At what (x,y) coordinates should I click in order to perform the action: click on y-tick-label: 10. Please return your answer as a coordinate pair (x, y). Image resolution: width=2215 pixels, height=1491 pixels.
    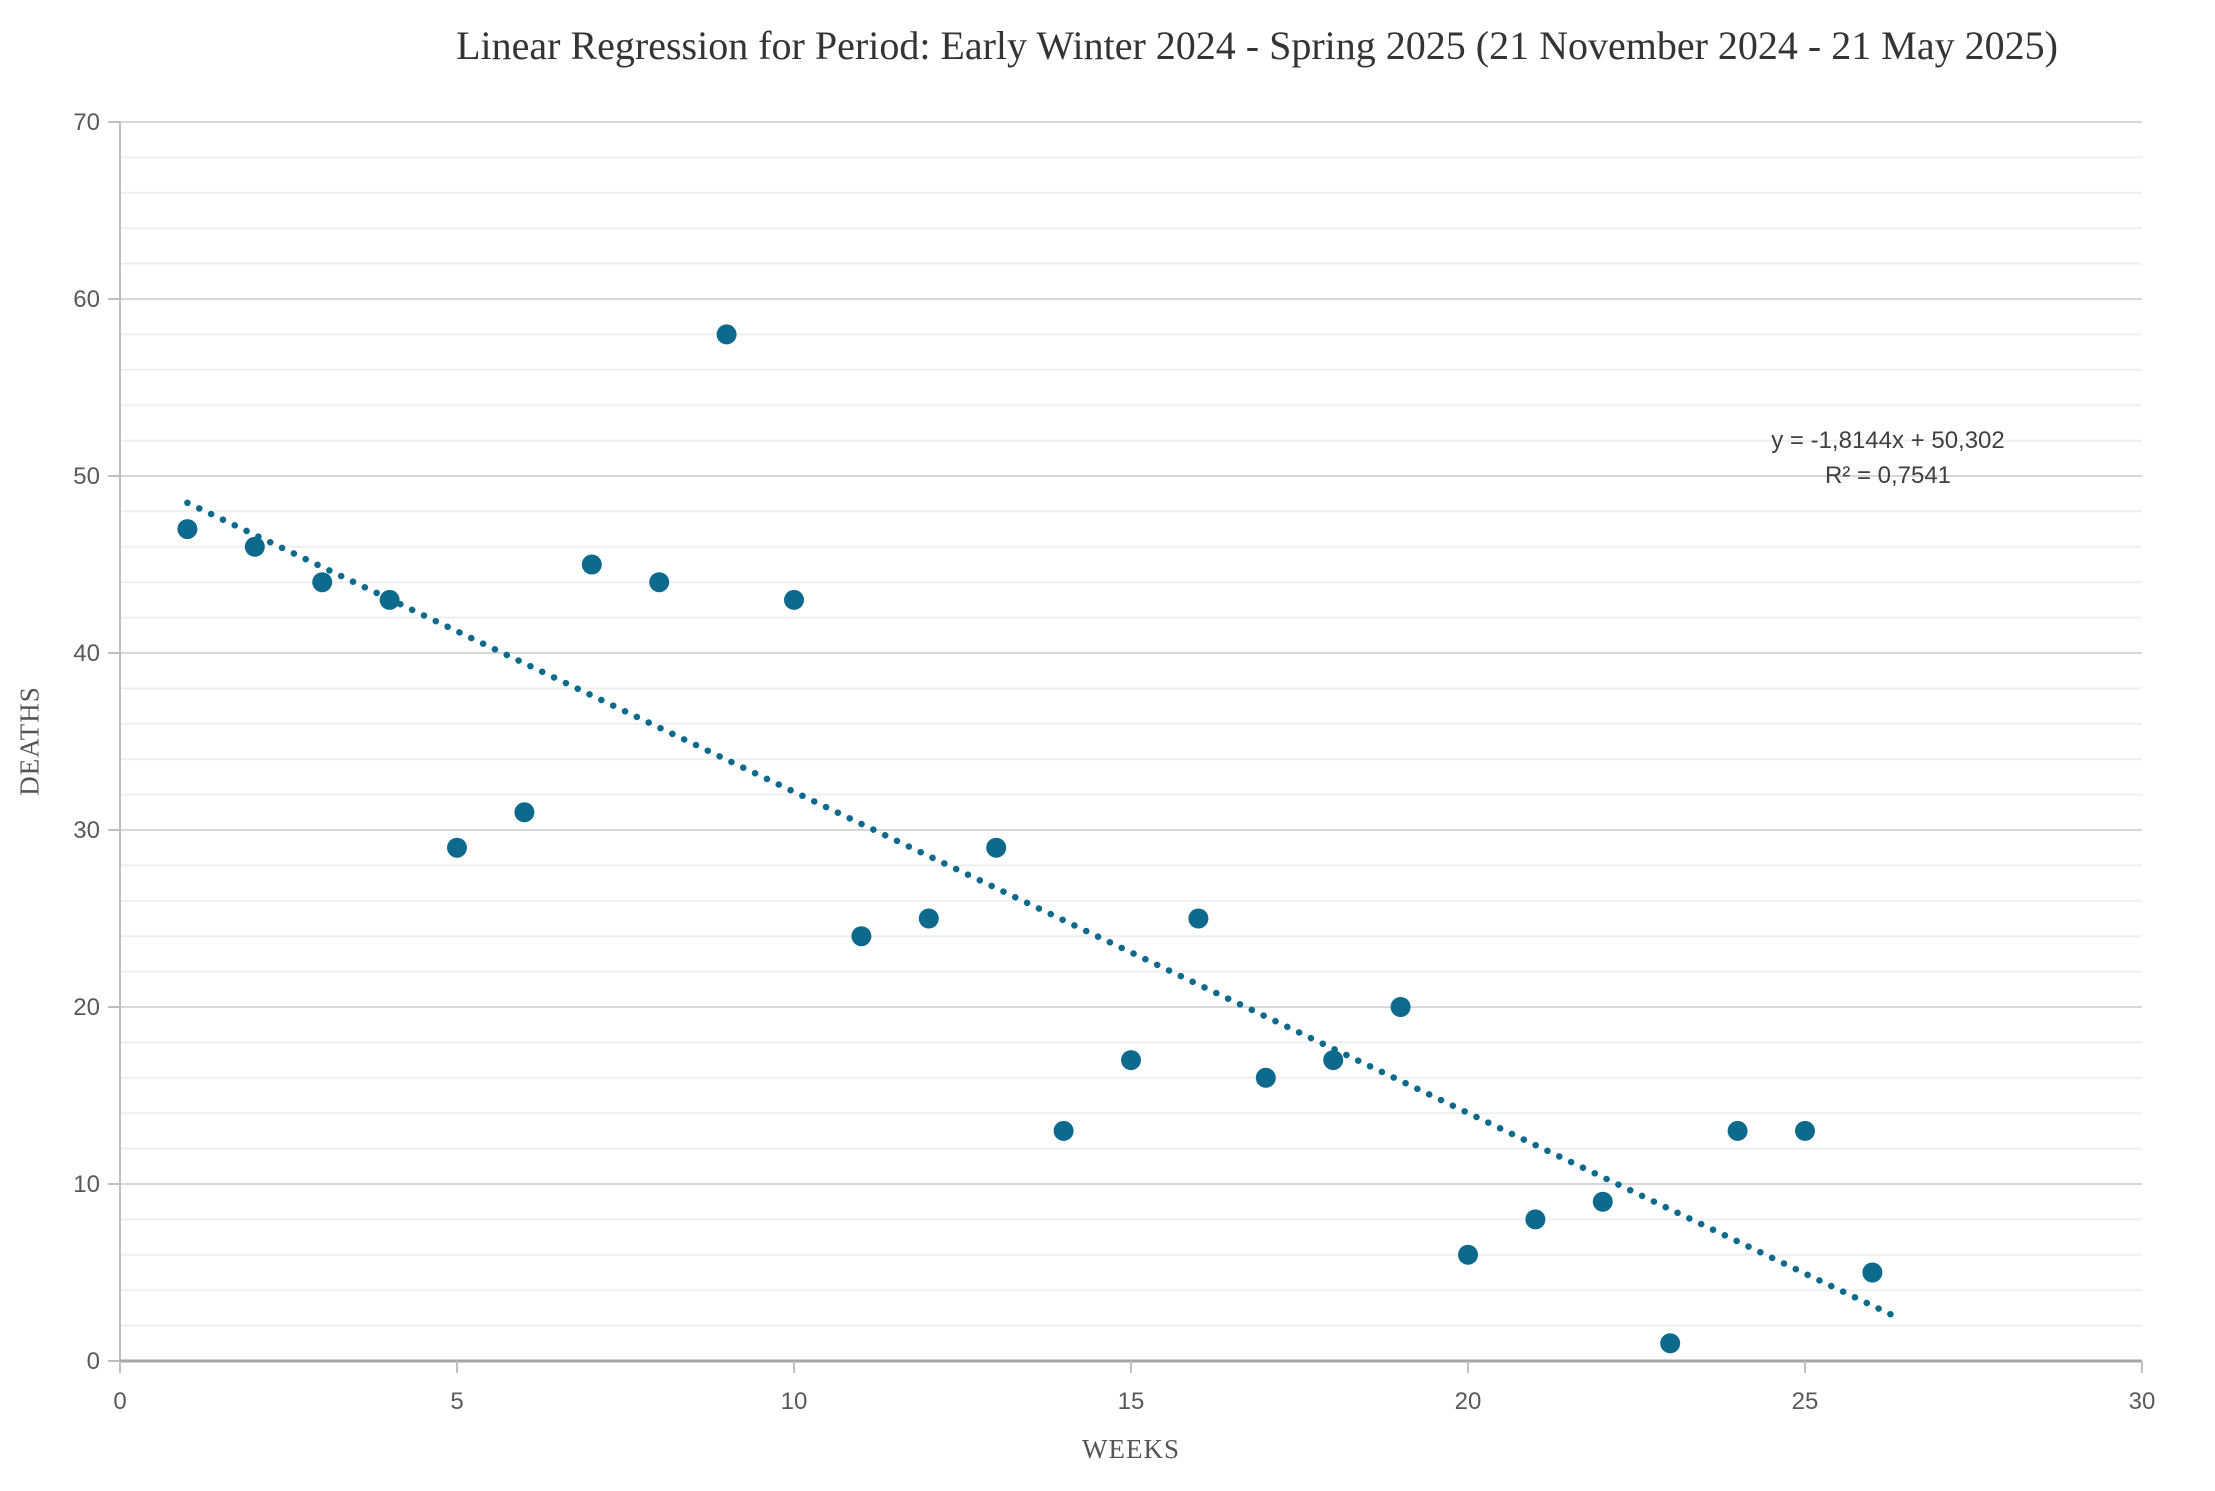
    Looking at the image, I should click on (86, 1184).